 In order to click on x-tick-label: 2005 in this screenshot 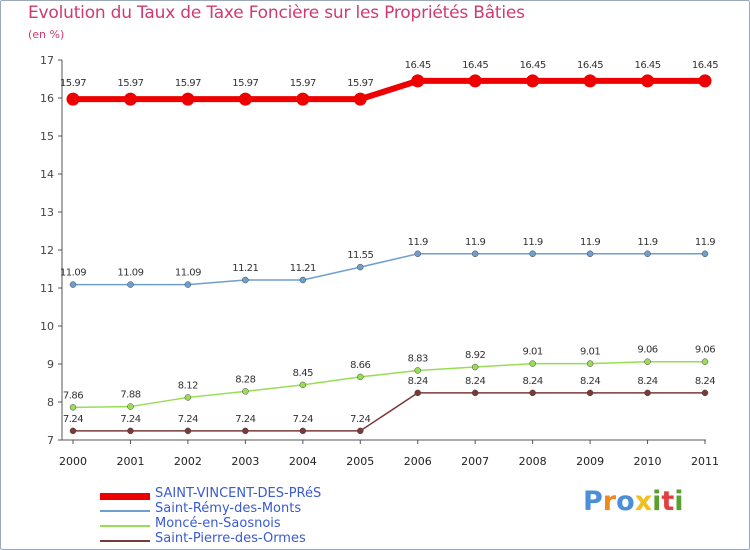, I will do `click(360, 461)`.